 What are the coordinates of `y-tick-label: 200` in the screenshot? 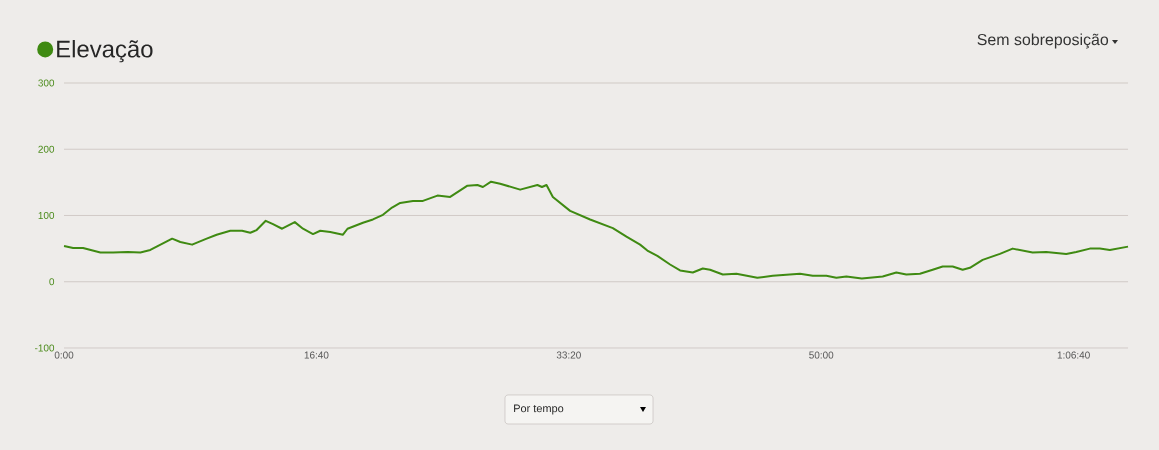 It's located at (46, 149).